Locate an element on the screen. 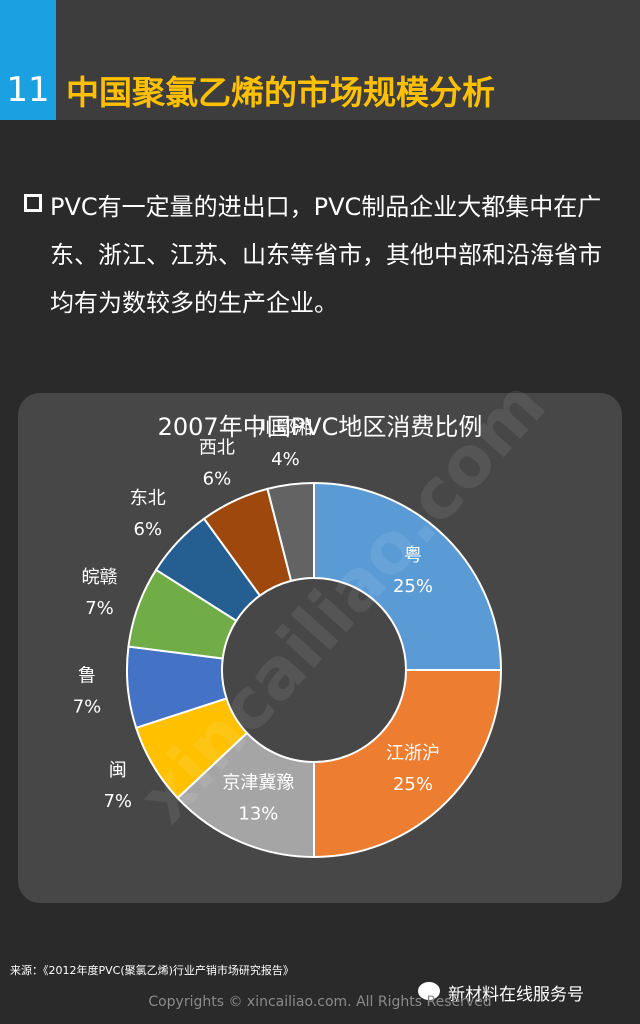 The width and height of the screenshot is (640, 1024). header-bar is located at coordinates (320, 60).